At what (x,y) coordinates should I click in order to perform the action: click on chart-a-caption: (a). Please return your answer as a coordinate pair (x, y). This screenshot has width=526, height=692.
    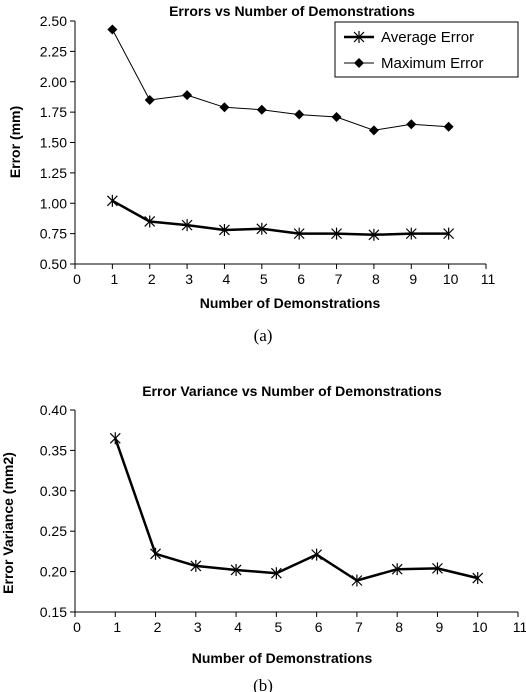
    Looking at the image, I should click on (263, 335).